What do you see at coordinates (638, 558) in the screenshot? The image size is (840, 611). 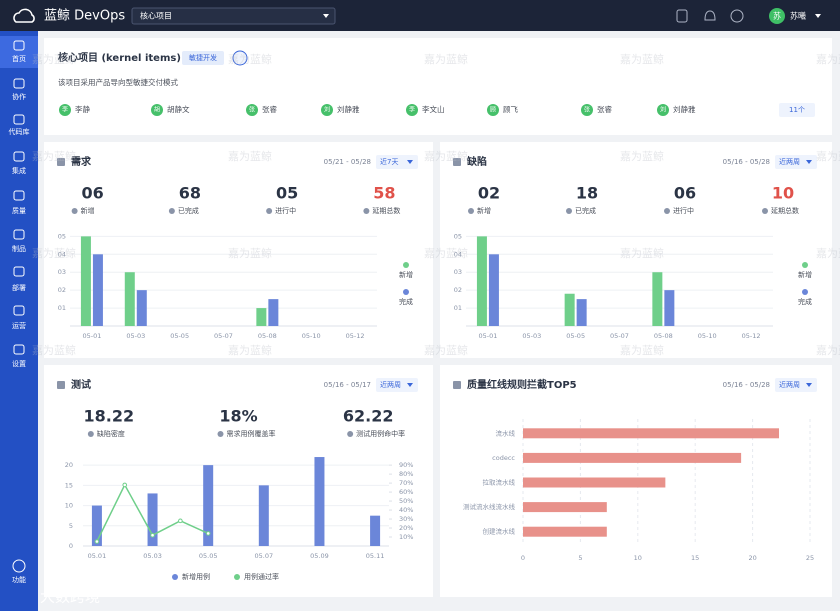 I see `x-tick-label: 10` at bounding box center [638, 558].